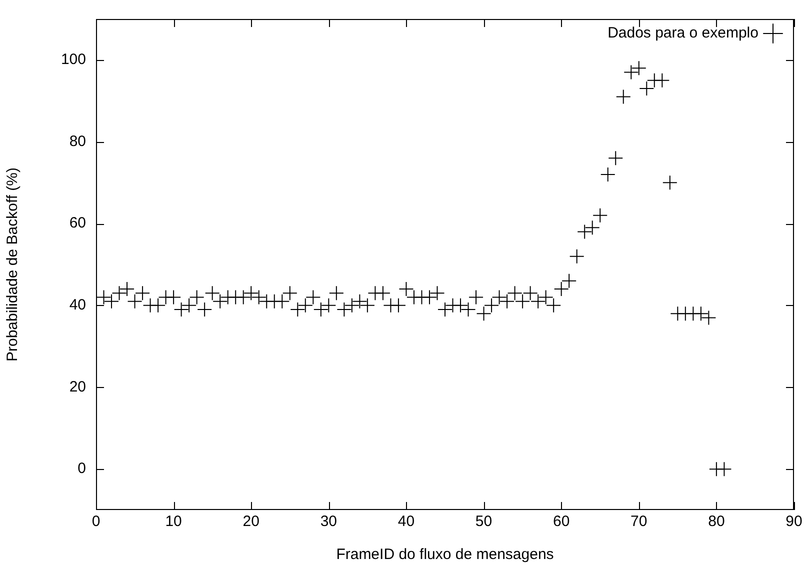 This screenshot has height=568, width=808. I want to click on y-tick-label: 100, so click(73, 59).